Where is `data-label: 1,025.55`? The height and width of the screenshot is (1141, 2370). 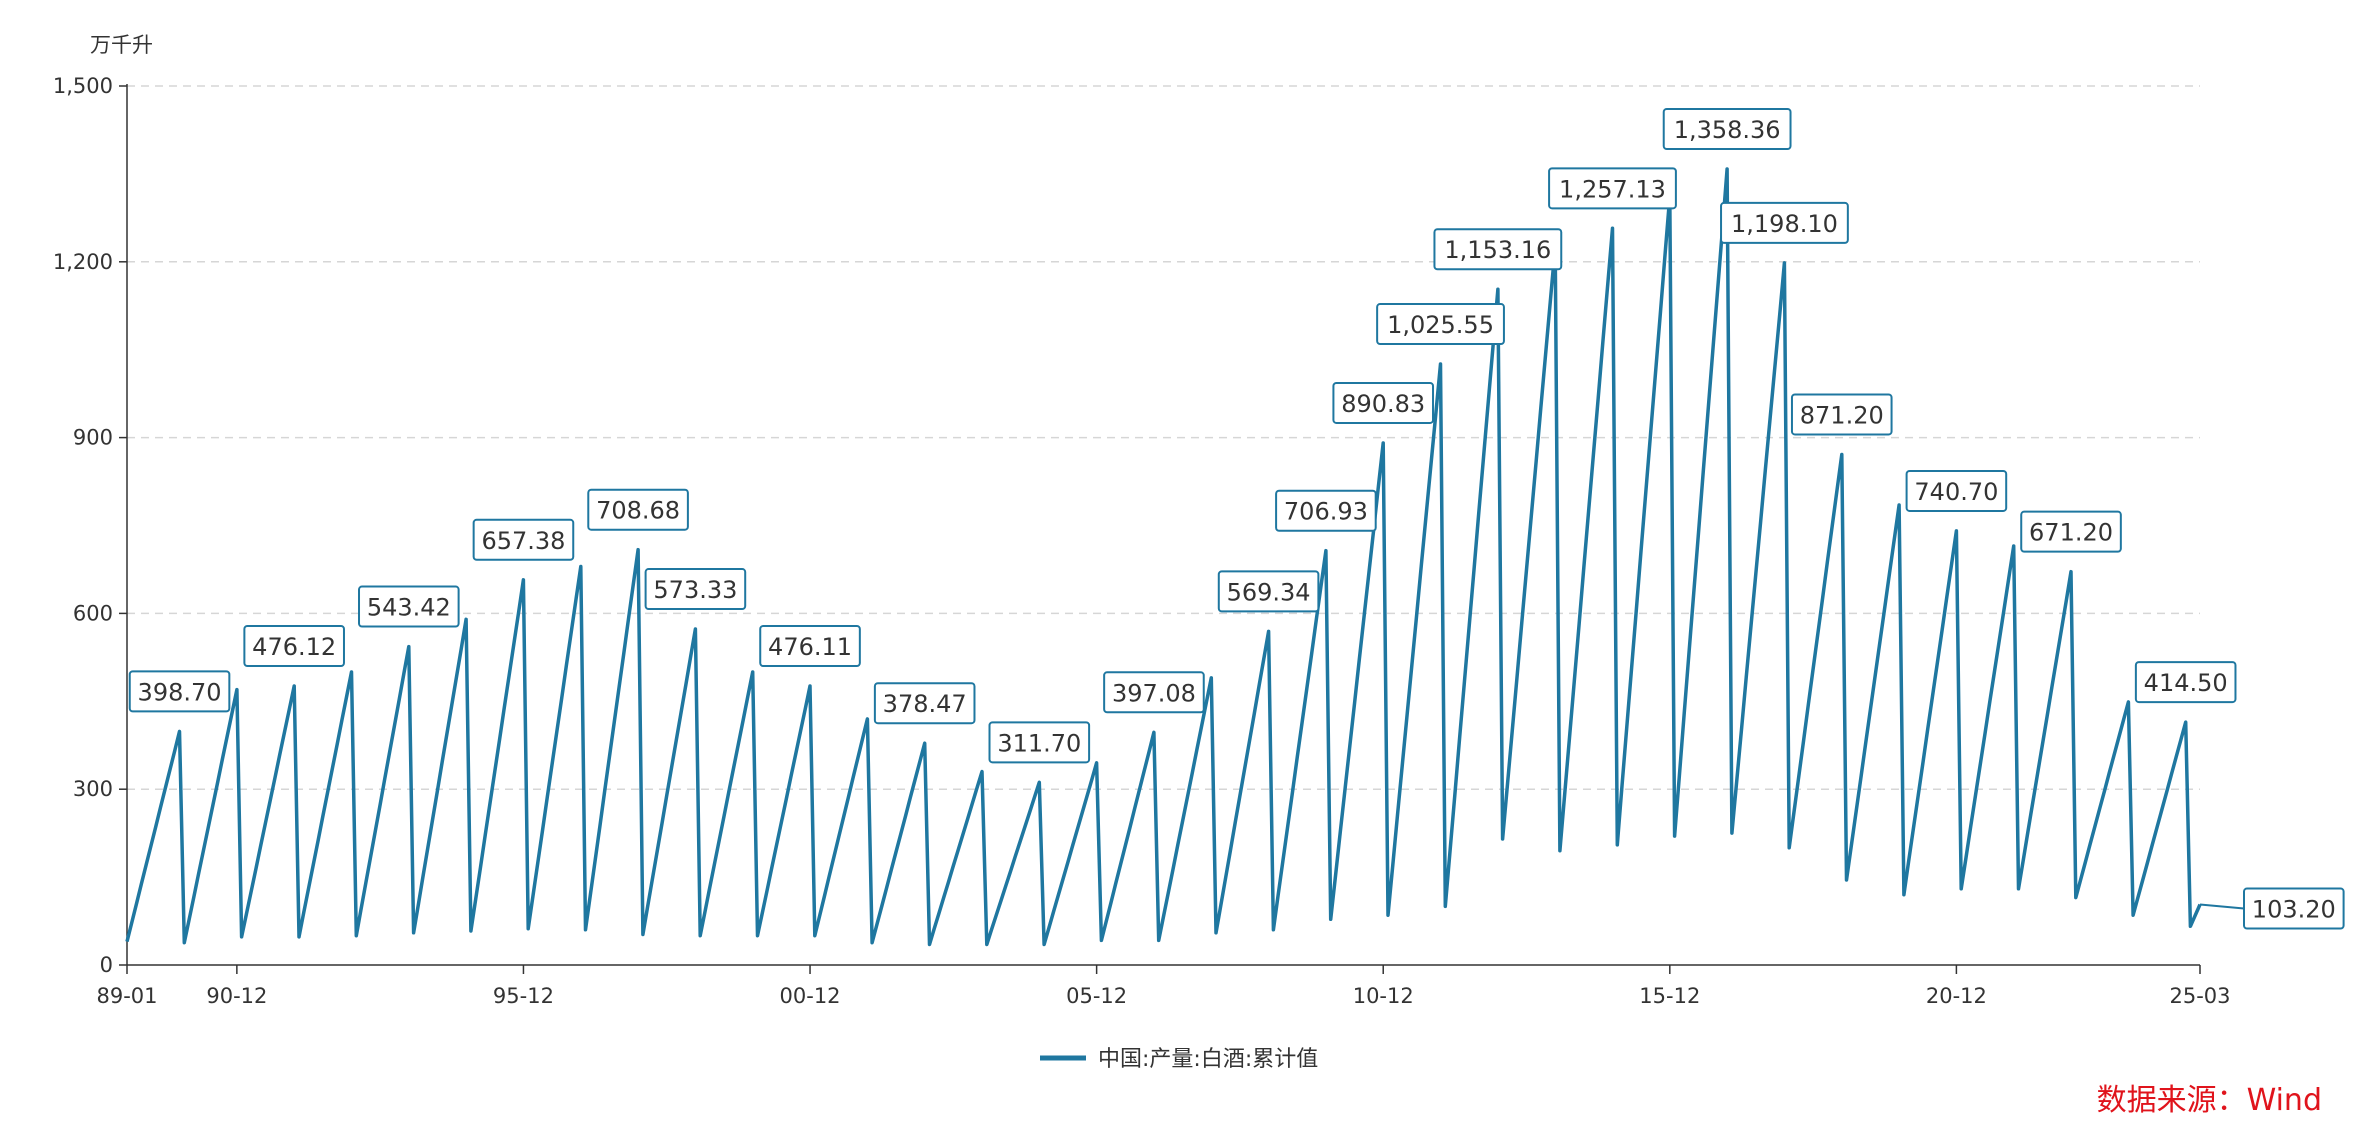
data-label: 1,025.55 is located at coordinates (1440, 324).